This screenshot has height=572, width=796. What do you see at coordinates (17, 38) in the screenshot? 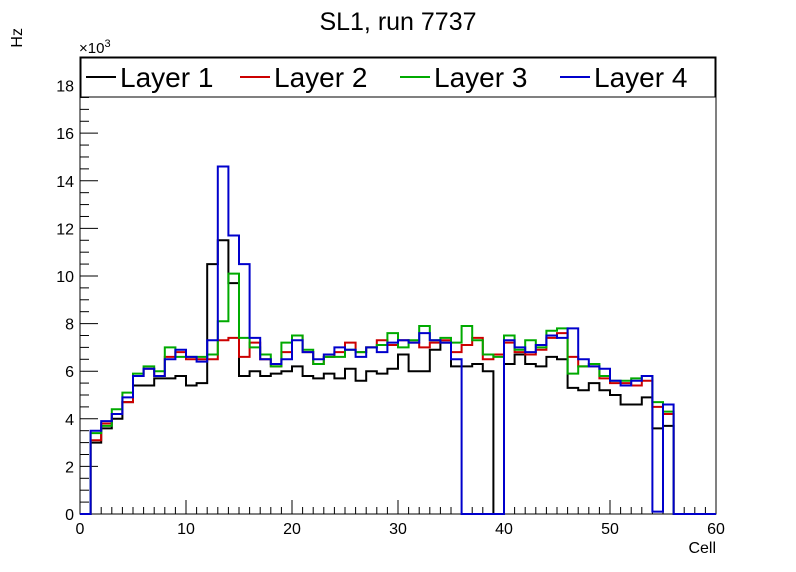
I see `y-axis-label: Hz` at bounding box center [17, 38].